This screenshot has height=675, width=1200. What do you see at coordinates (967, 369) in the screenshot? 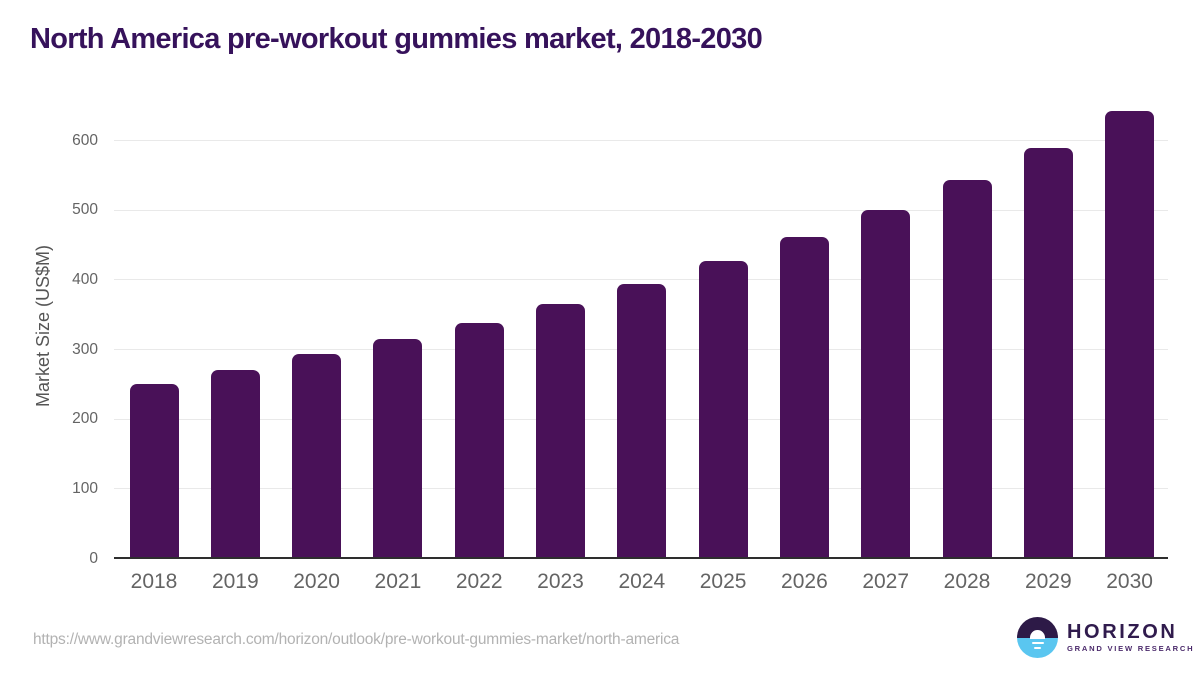
I see `bar-2028` at bounding box center [967, 369].